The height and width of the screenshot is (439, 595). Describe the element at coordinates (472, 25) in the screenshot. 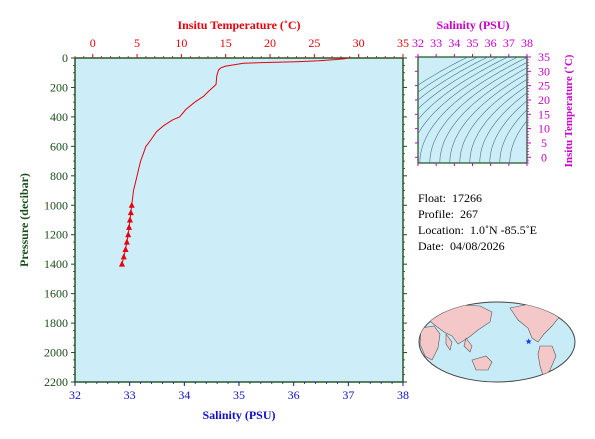

I see `ts-title: Salinity (PSU)` at that location.